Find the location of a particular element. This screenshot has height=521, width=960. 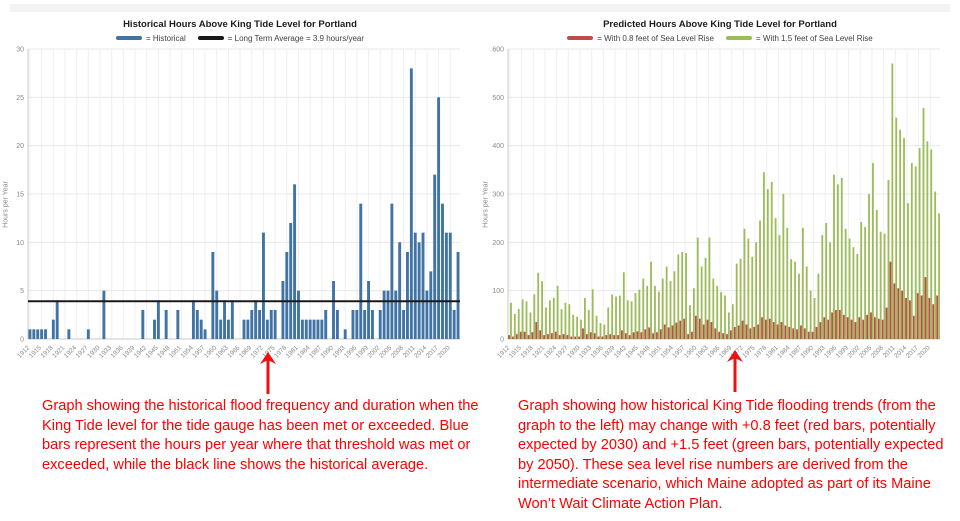

svg-text: 25 is located at coordinates (20, 98).